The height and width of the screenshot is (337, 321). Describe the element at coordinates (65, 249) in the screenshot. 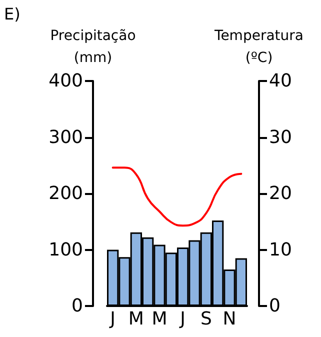

I see `y-tick-label: 100` at that location.